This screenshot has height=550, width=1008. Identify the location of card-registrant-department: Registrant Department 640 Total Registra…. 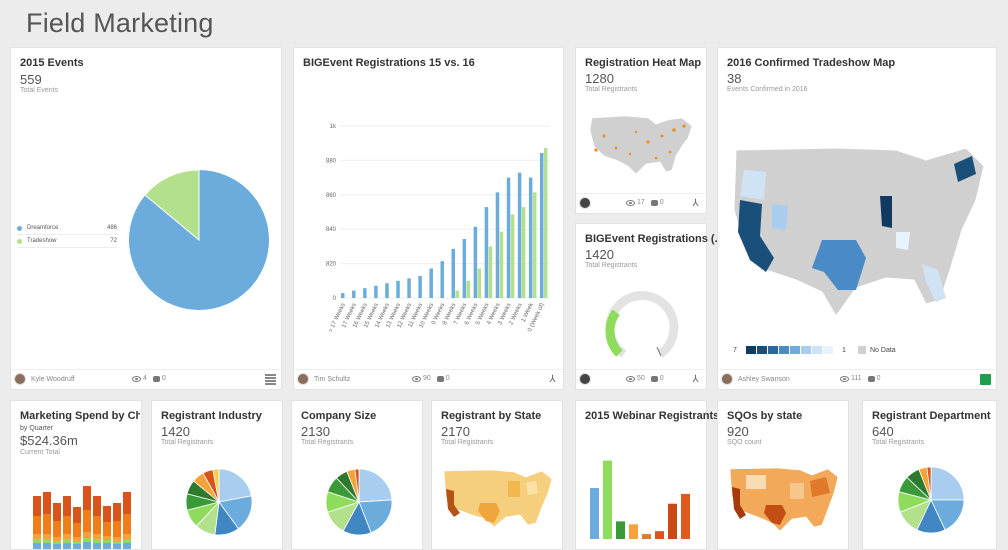
(929, 475).